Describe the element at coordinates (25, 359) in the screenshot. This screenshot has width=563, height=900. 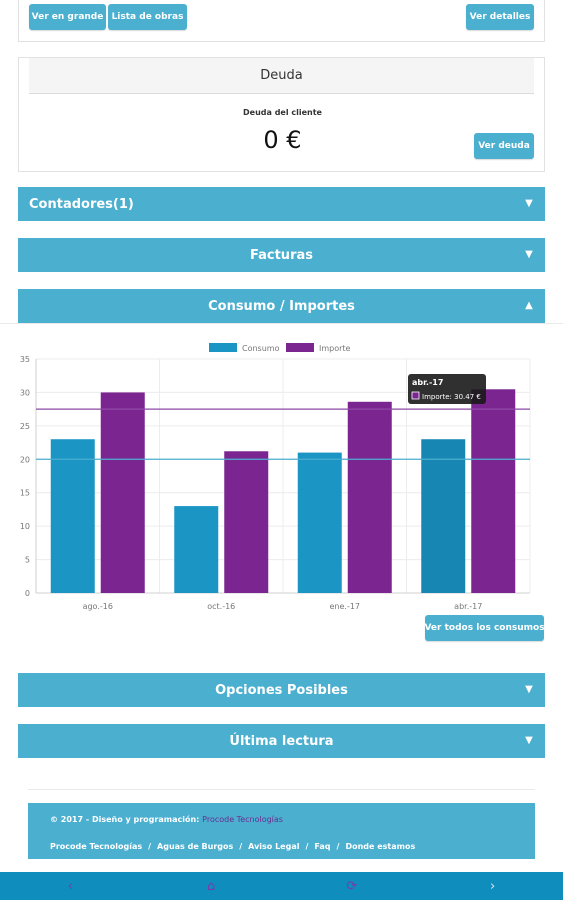
I see `y-tick-label: 35` at that location.